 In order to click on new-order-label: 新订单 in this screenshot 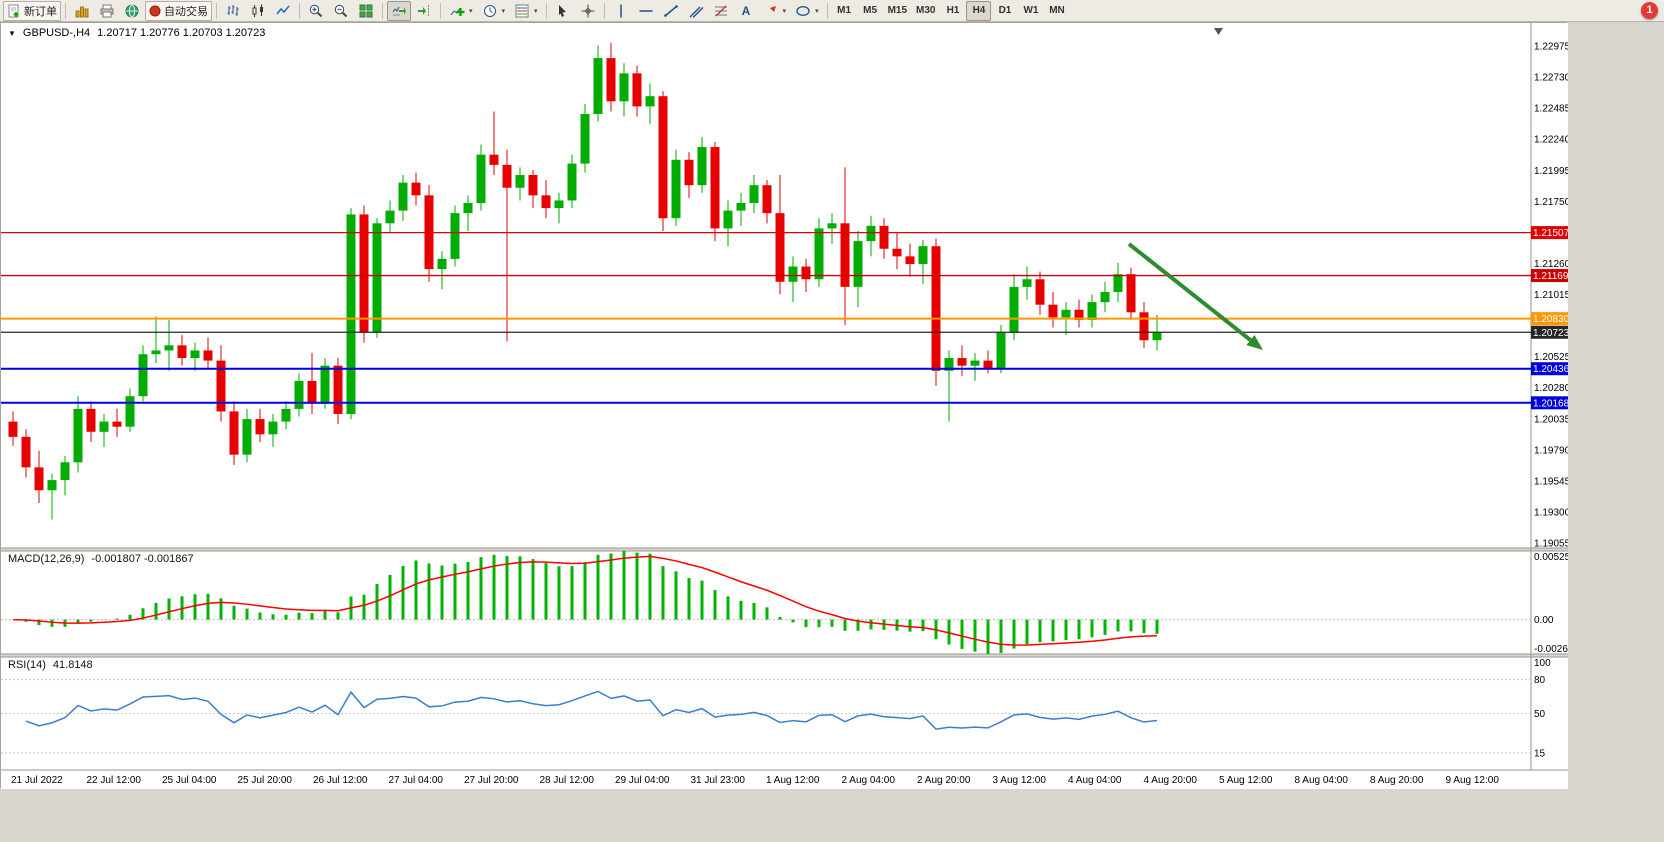, I will do `click(40, 11)`.